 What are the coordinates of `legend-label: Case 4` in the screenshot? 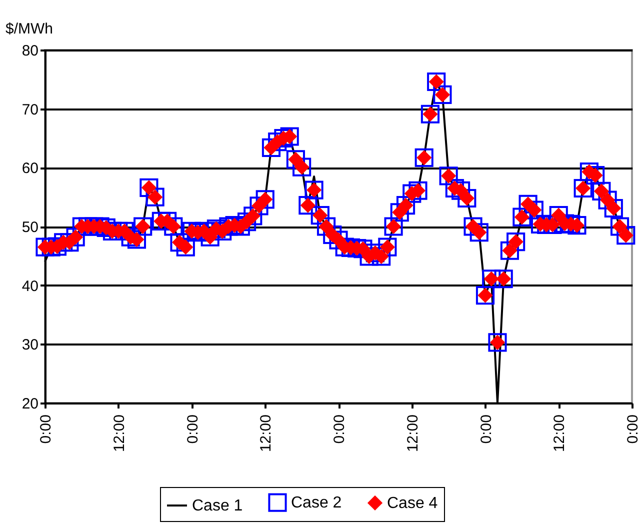 It's located at (412, 503).